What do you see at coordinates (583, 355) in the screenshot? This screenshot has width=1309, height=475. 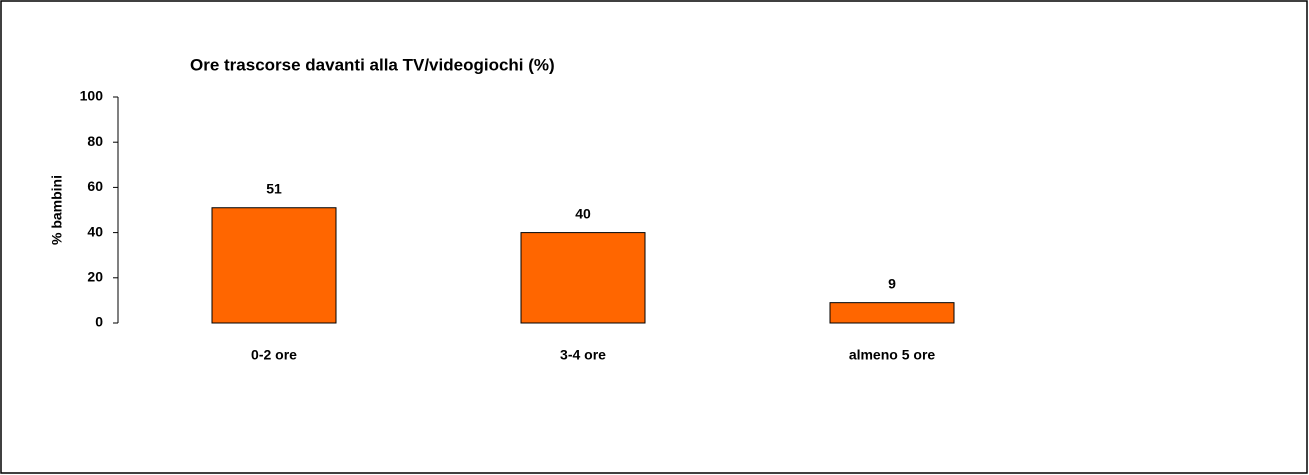 I see `x-tick-label: 3-4 ore` at bounding box center [583, 355].